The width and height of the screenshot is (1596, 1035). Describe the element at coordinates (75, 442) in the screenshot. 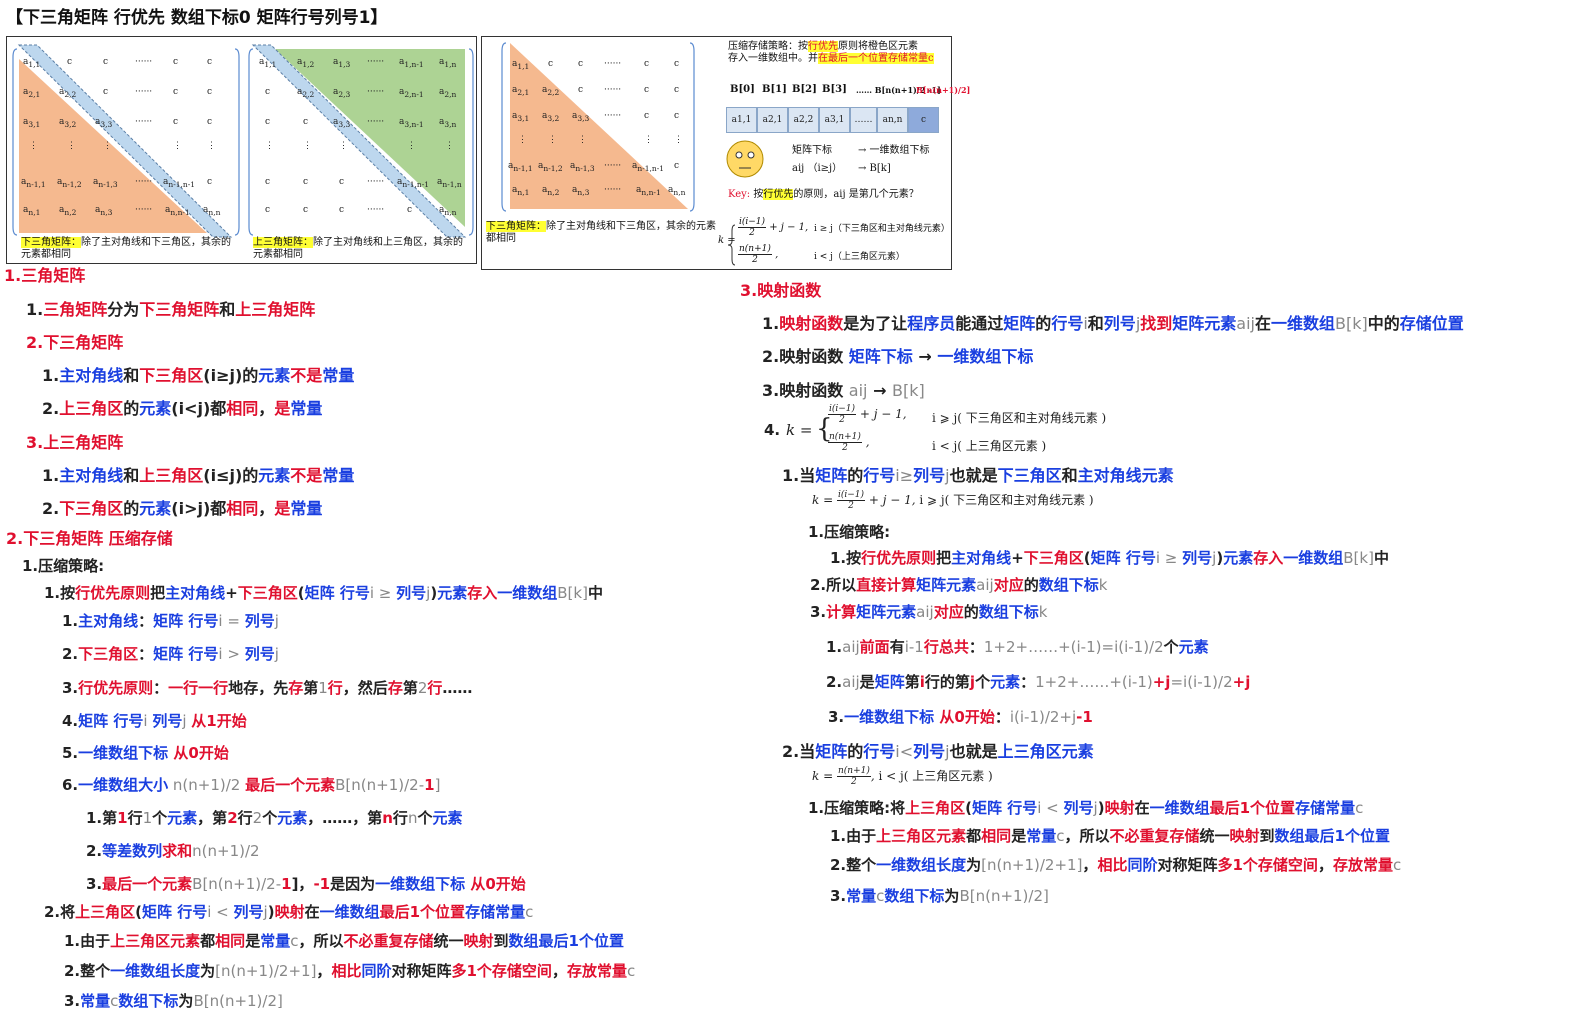

I see `heading-upper-triangular: 3.上三角矩阵` at that location.